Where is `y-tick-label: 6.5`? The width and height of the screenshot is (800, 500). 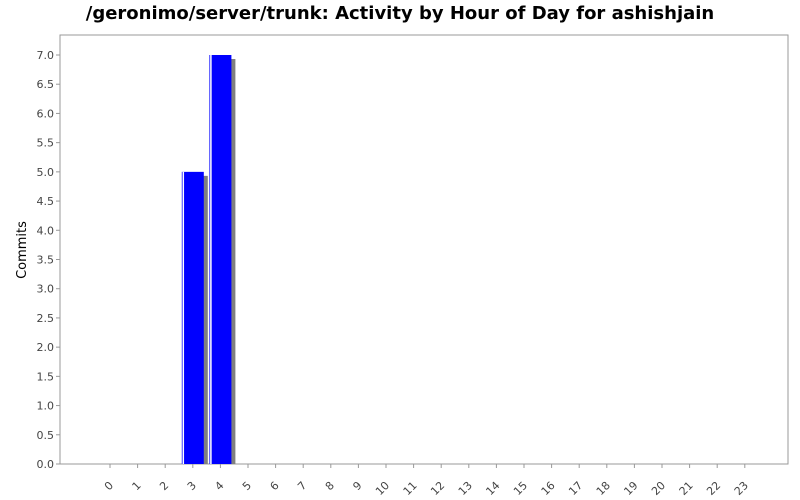
y-tick-label: 6.5 is located at coordinates (46, 84).